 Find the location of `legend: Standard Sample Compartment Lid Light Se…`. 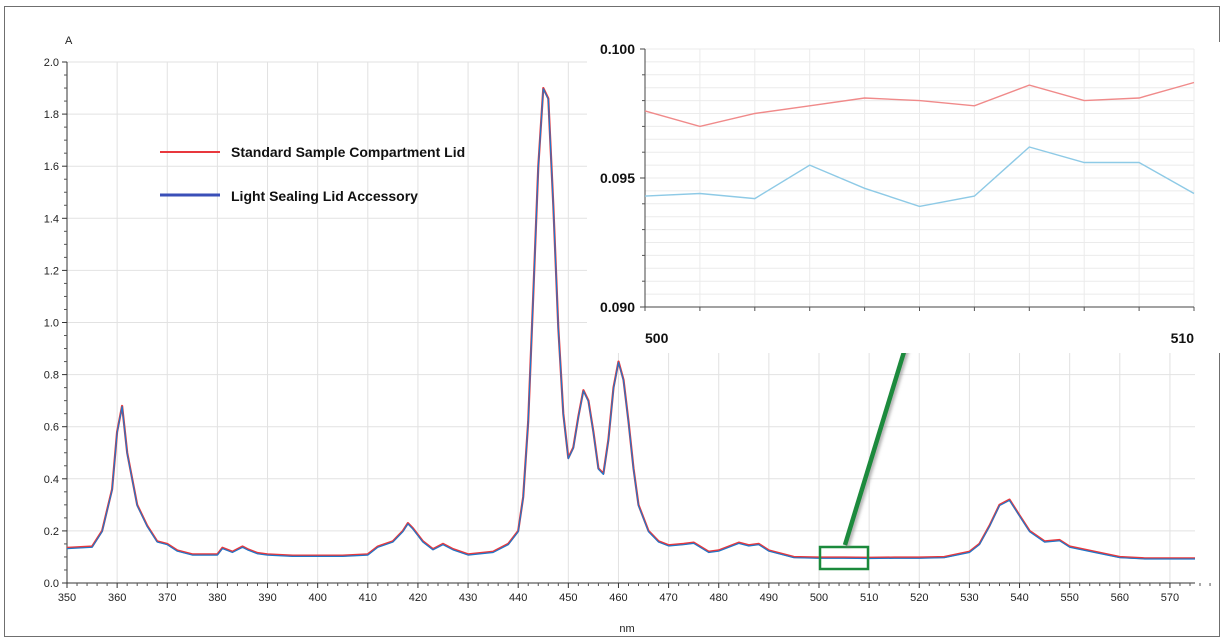

legend: Standard Sample Compartment Lid Light Se… is located at coordinates (312, 174).